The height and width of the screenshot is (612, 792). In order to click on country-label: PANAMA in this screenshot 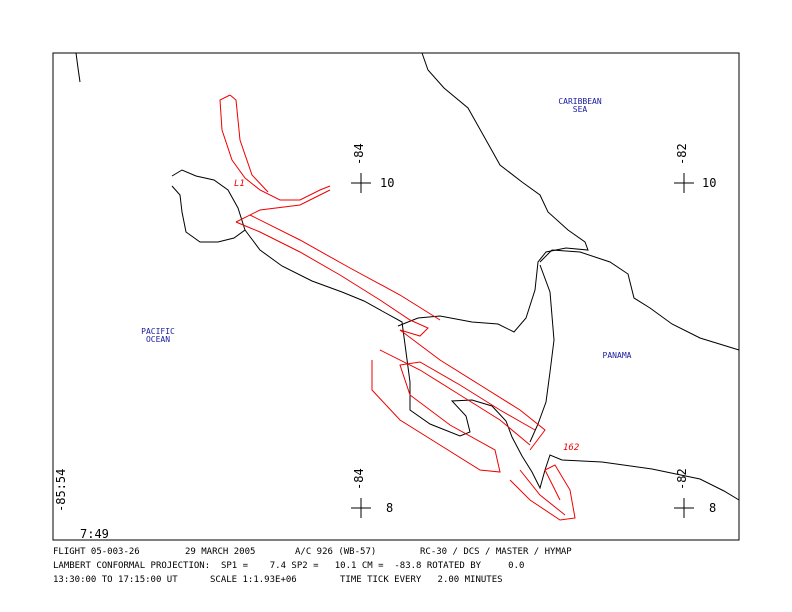, I will do `click(617, 355)`.